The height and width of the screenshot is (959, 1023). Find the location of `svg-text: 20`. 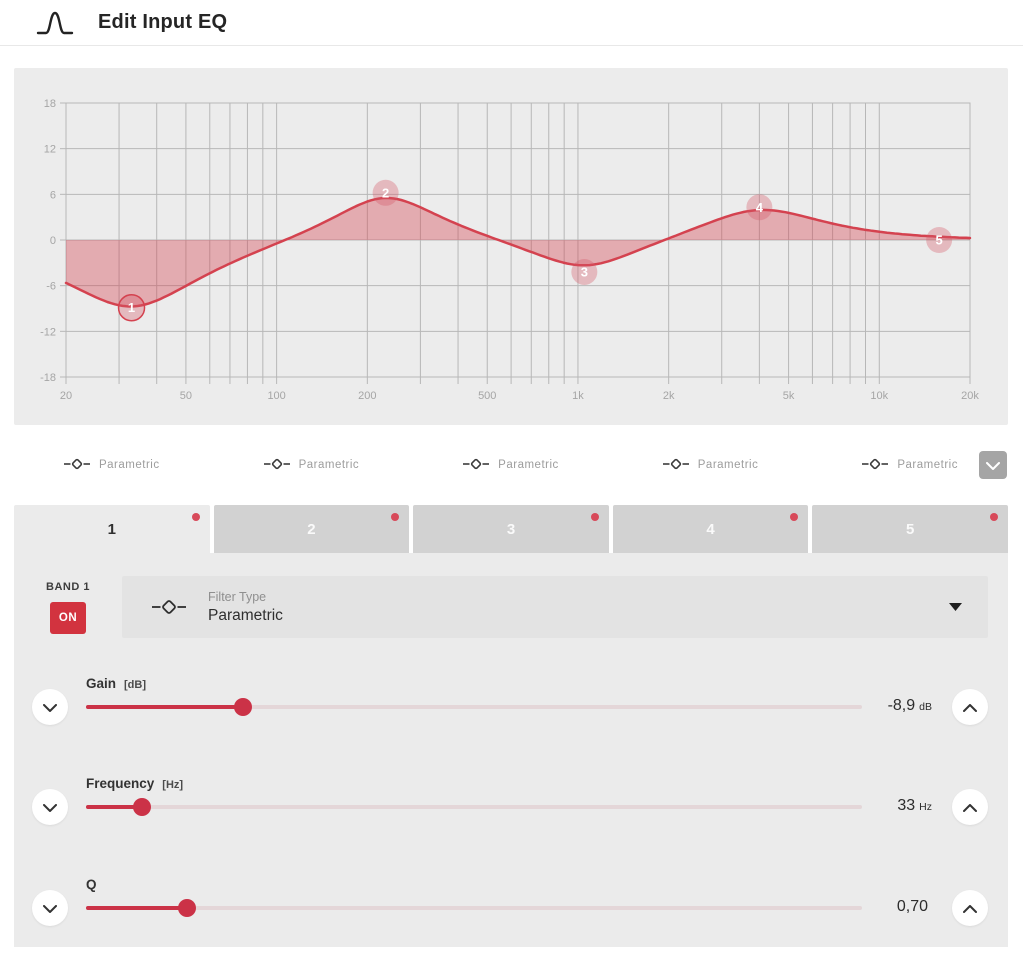

svg-text: 20 is located at coordinates (66, 396).